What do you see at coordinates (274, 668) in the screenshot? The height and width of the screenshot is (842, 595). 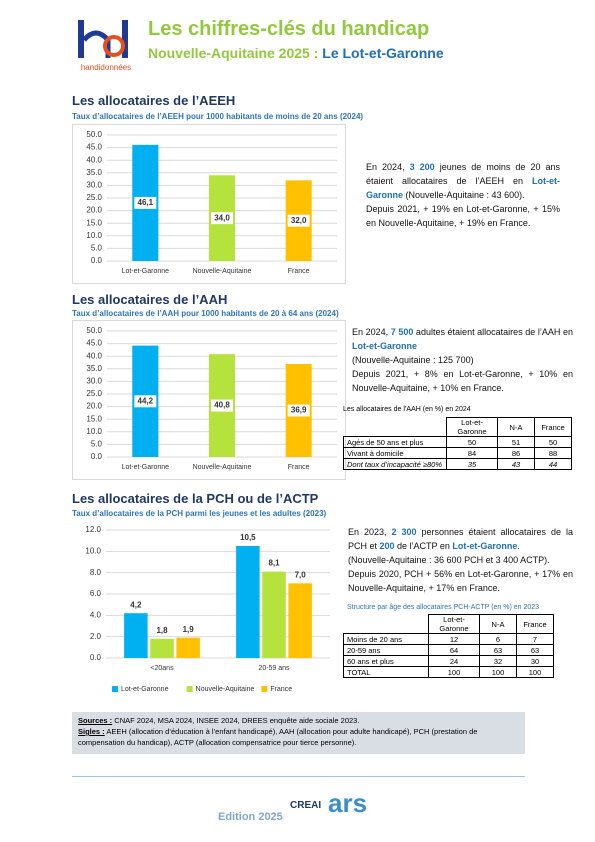 I see `x-tick-label: 20-59 ans` at bounding box center [274, 668].